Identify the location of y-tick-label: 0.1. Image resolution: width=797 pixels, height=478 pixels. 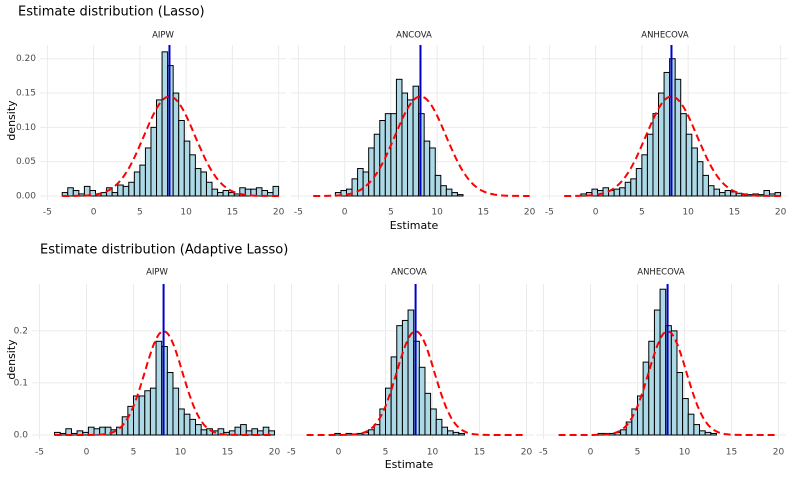
(21, 383).